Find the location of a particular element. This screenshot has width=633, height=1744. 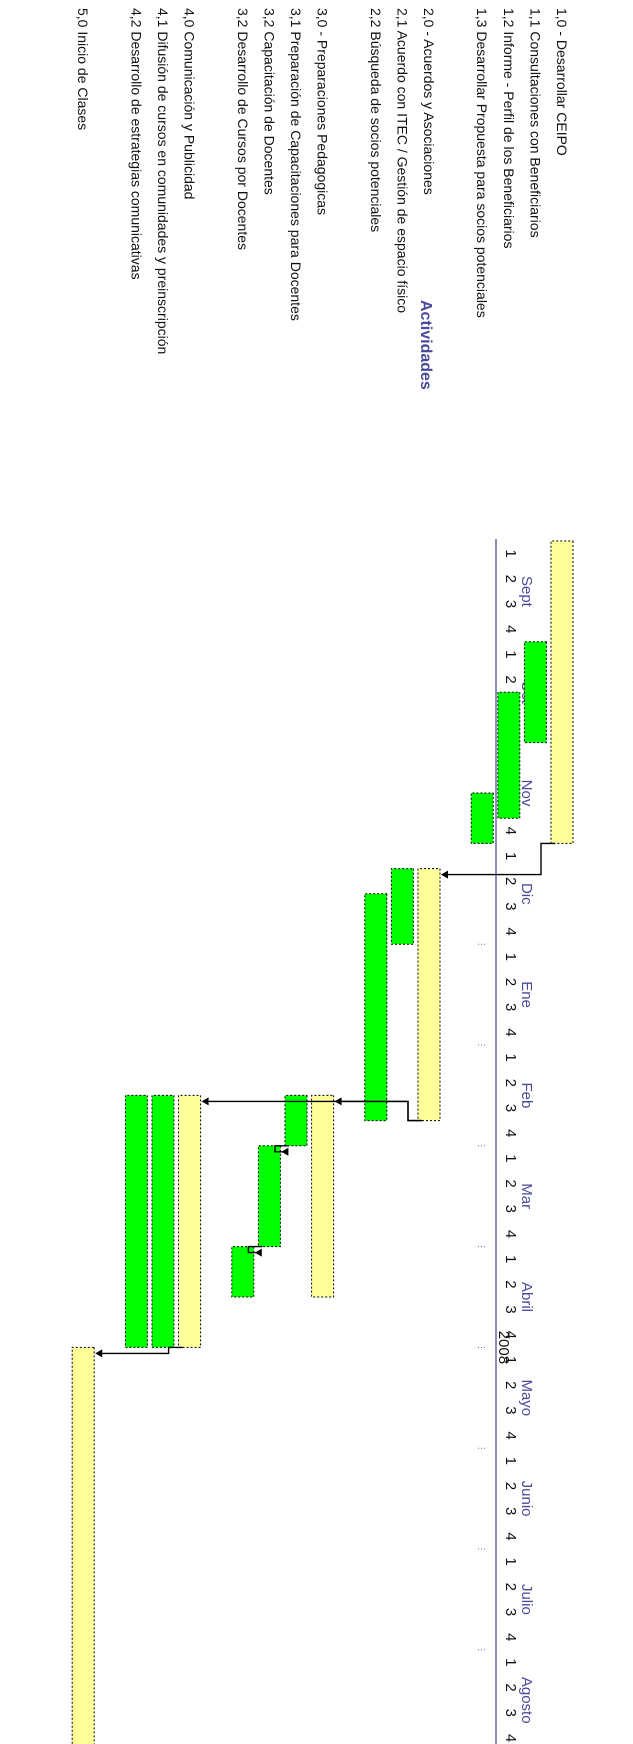

activity-label: 3,0 - Preparaciones Pedagogicas is located at coordinates (323, 111).